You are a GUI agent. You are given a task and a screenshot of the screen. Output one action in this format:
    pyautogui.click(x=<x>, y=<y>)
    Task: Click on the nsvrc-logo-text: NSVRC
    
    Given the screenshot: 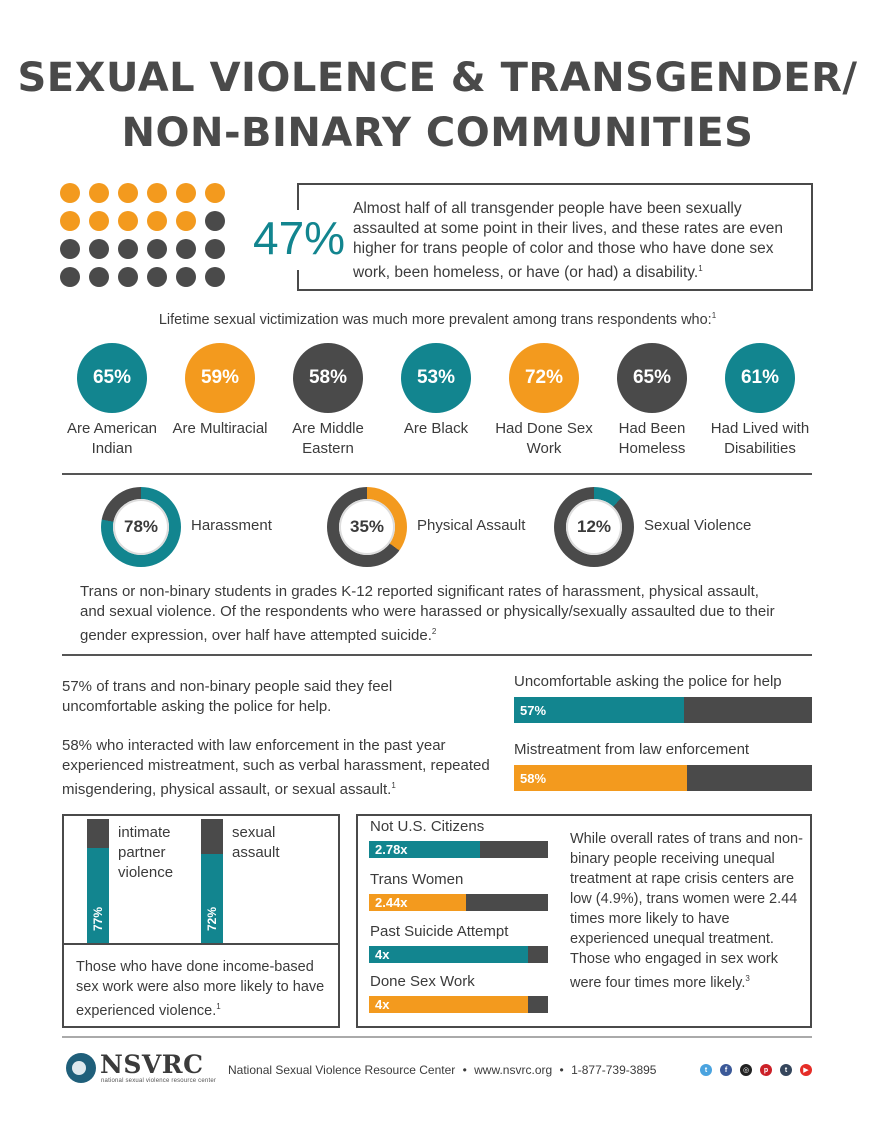 What is the action you would take?
    pyautogui.click(x=152, y=1064)
    